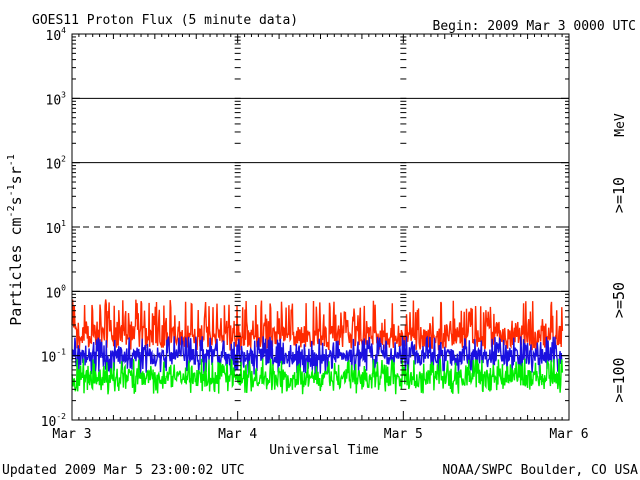 The image size is (640, 480). What do you see at coordinates (61, 416) in the screenshot?
I see `y-tick-exponent: -2` at bounding box center [61, 416].